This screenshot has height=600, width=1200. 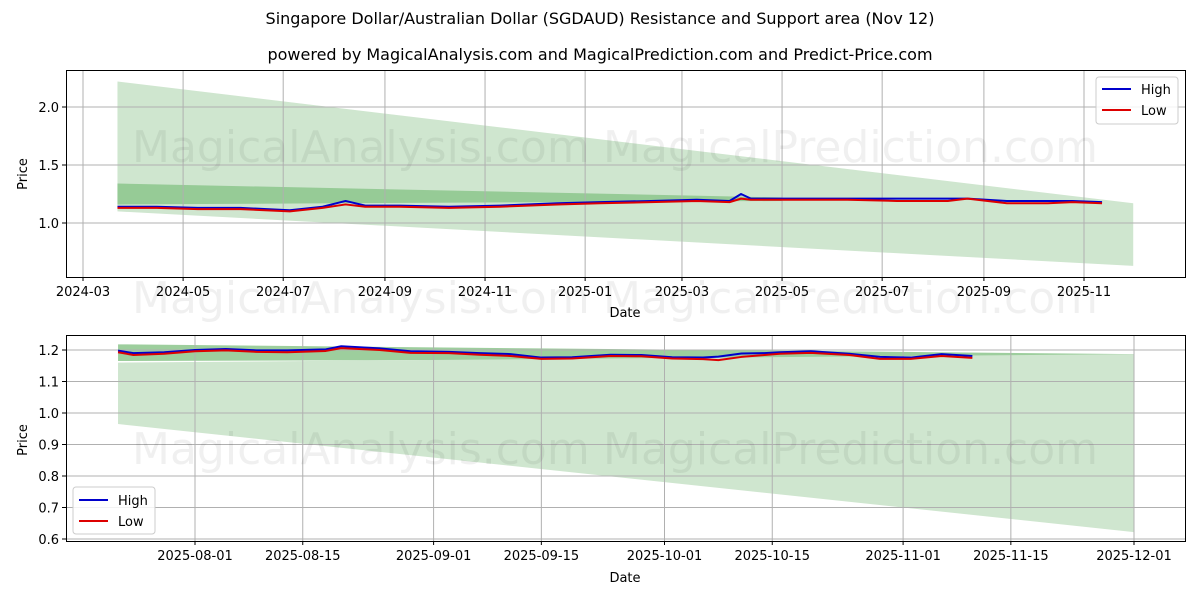 I want to click on top-price-lines, so click(x=610, y=203).